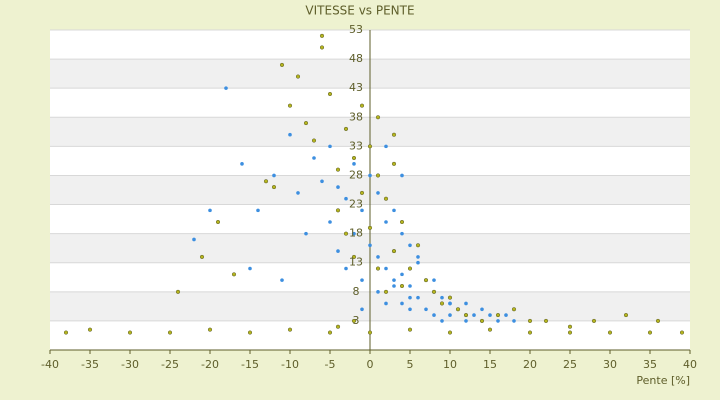 The image size is (720, 400). I want to click on x-tick-label: 10, so click(450, 364).